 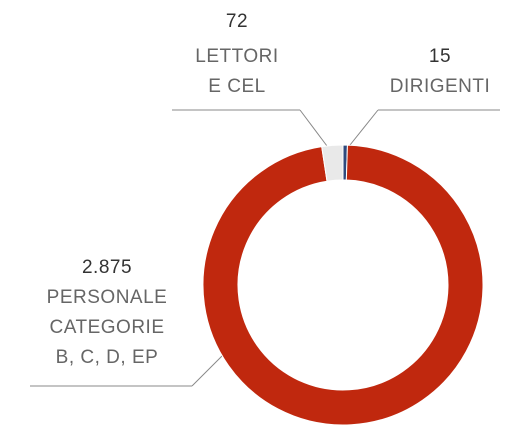 What do you see at coordinates (236, 56) in the screenshot?
I see `category-label: LETTORI` at bounding box center [236, 56].